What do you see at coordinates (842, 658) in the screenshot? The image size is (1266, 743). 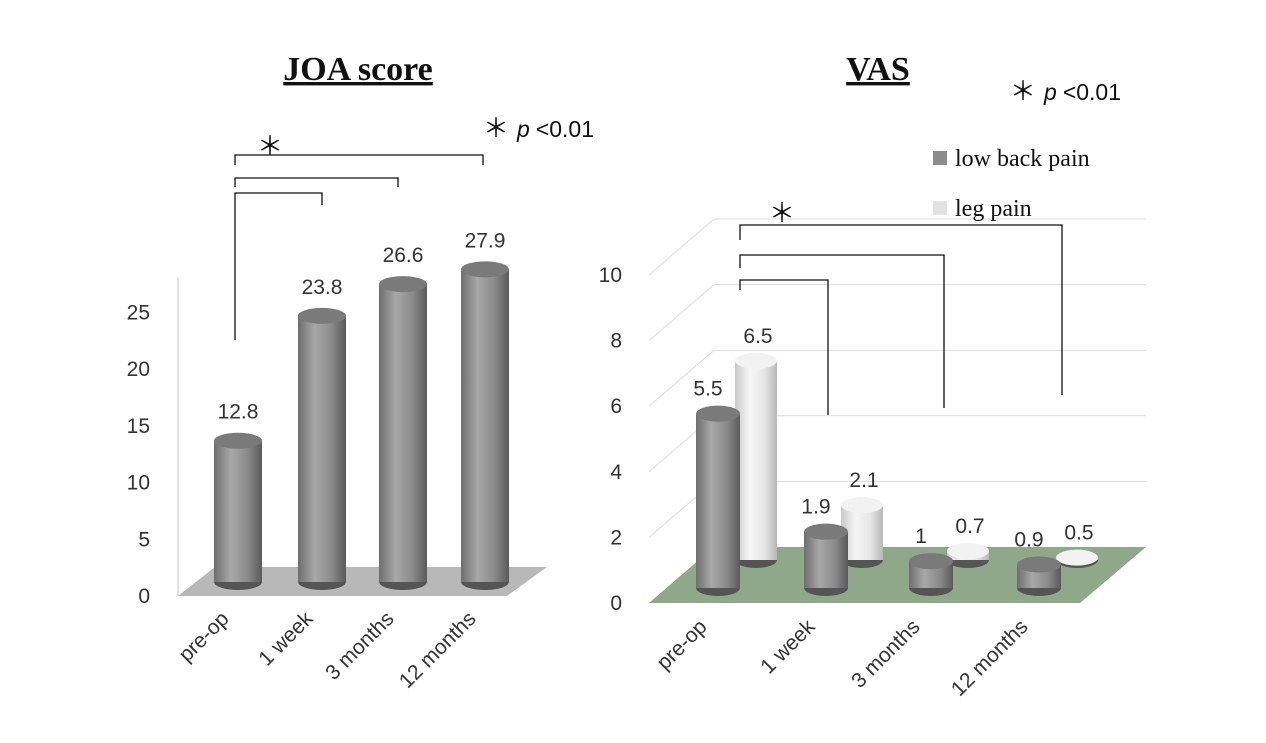 I see `vas-x-axis: pre-op 1 week 3 months 12 months` at bounding box center [842, 658].